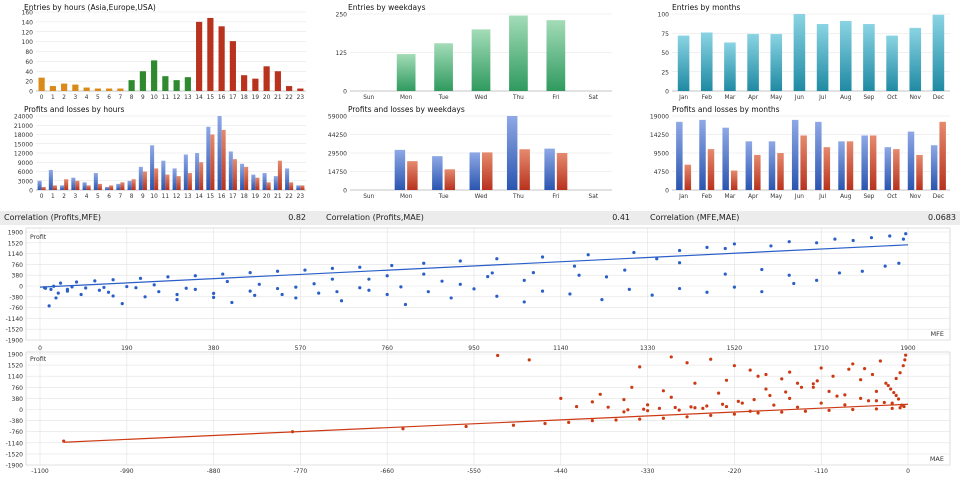 This screenshot has width=960, height=486. Describe the element at coordinates (337, 154) in the screenshot. I see `ytick-pl_weekdays: 29500` at that location.